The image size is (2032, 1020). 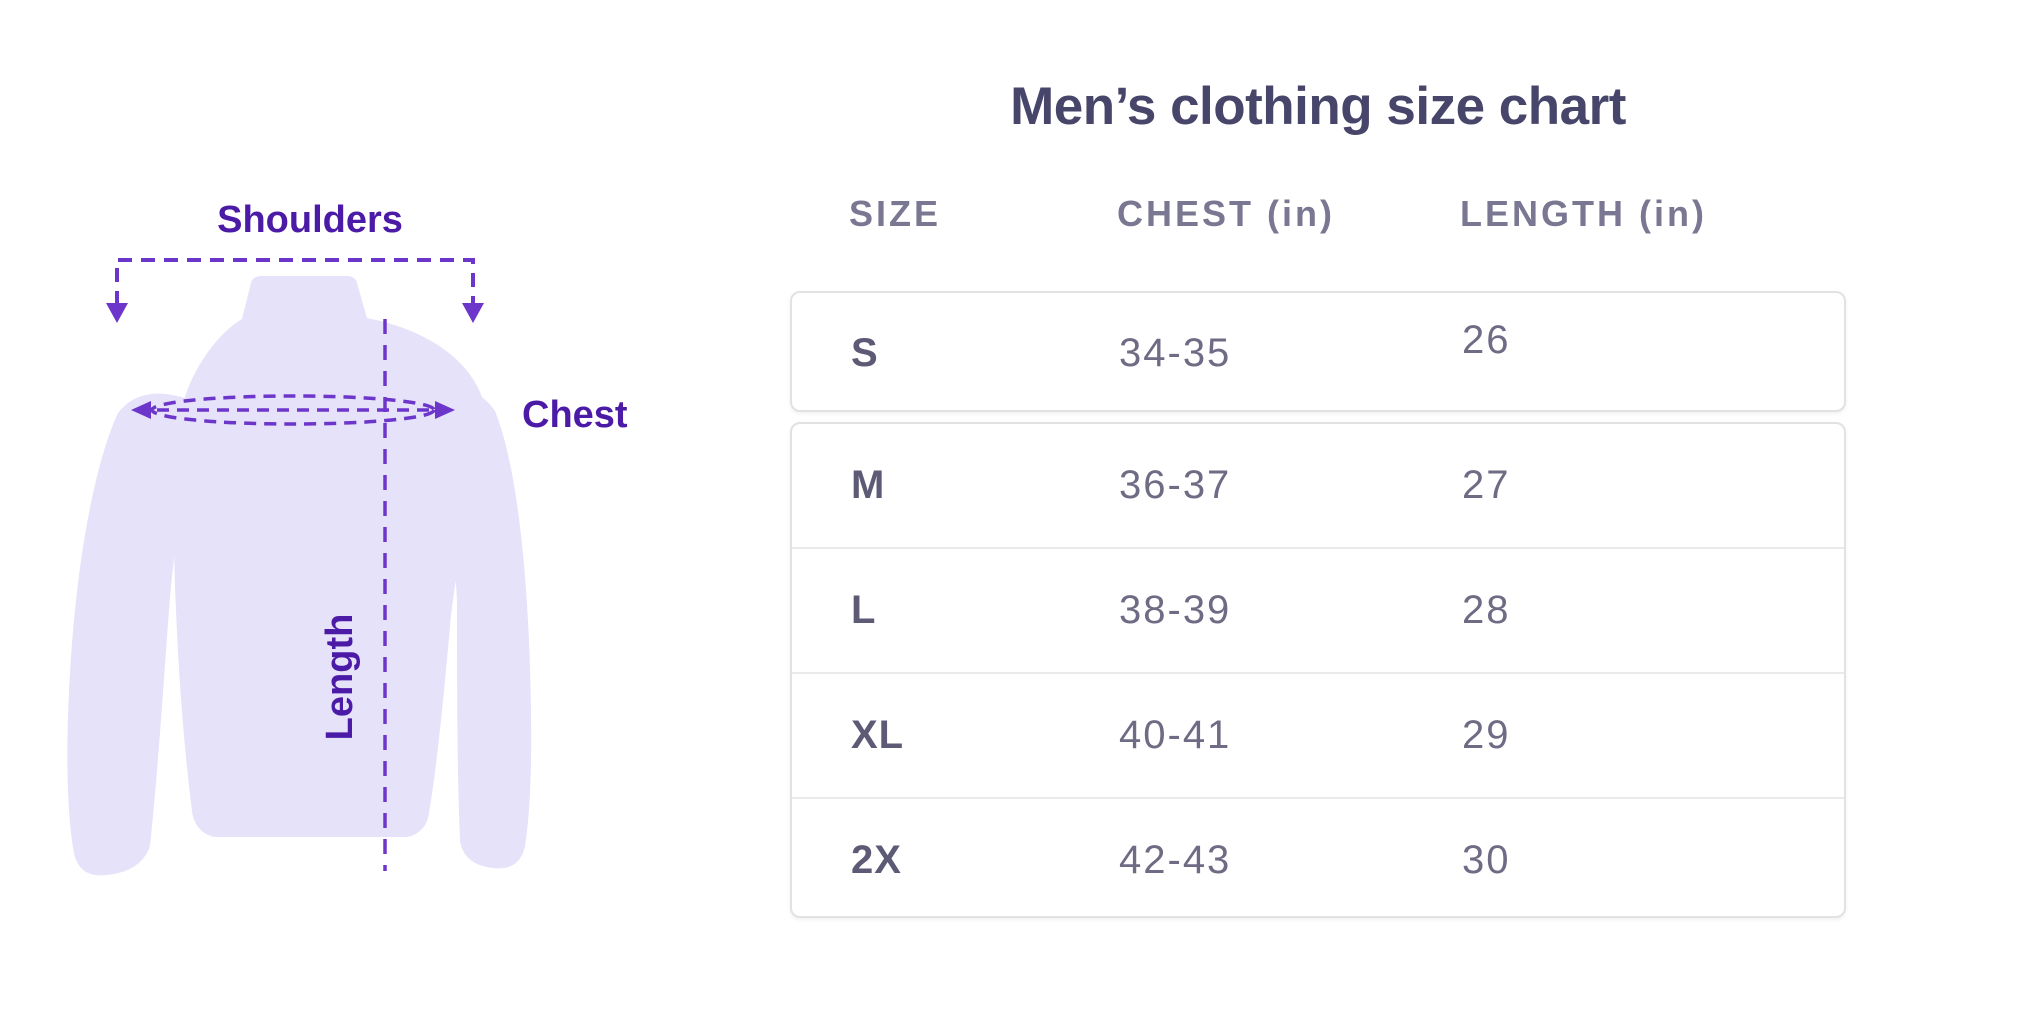 I want to click on length-cell: 29, so click(x=1486, y=735).